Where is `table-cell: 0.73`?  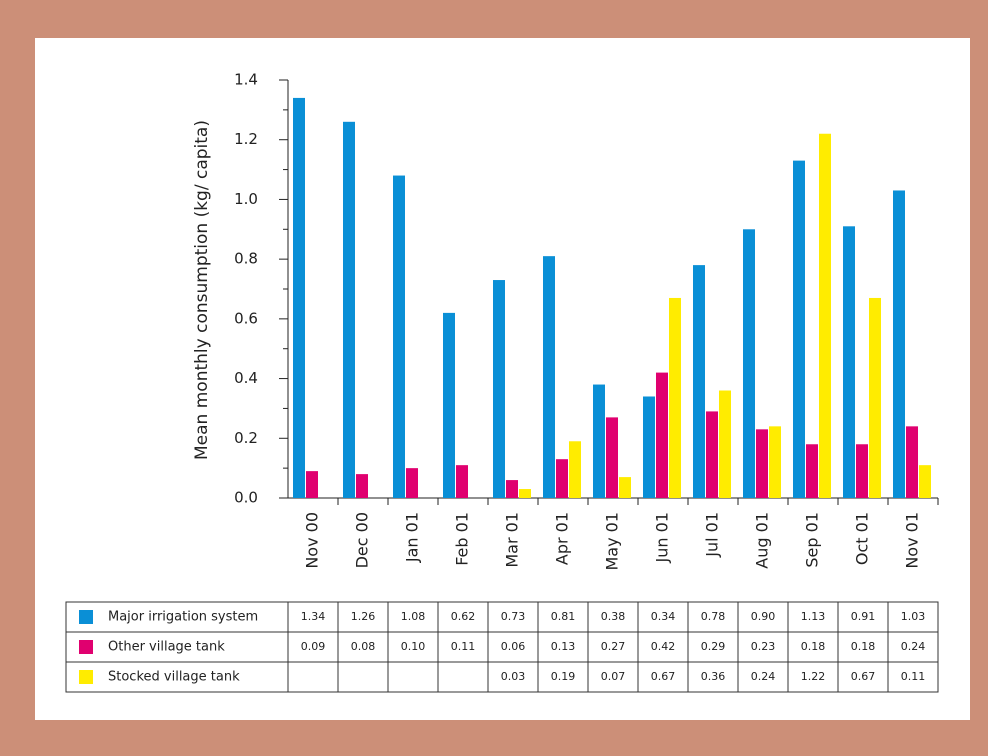 table-cell: 0.73 is located at coordinates (513, 616).